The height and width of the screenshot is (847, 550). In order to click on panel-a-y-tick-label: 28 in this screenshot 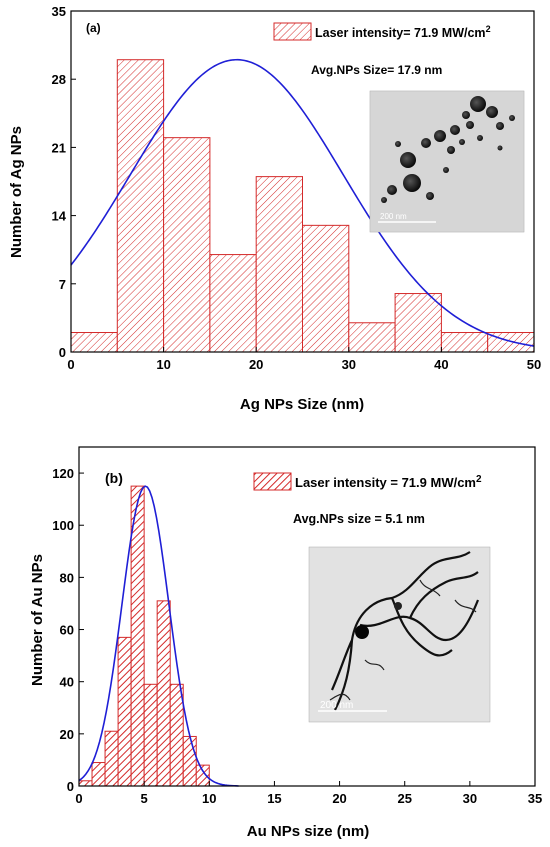, I will do `click(59, 79)`.